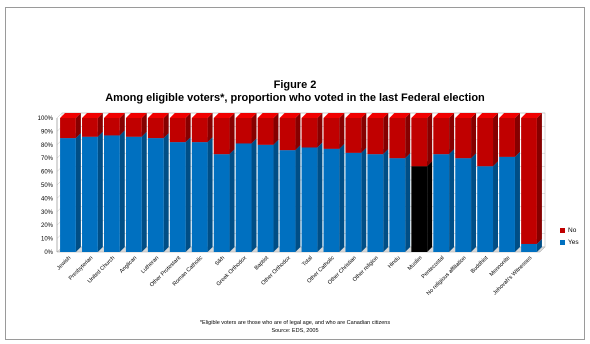  I want to click on bar-no-greek-orthodox-top, so click(246, 115).